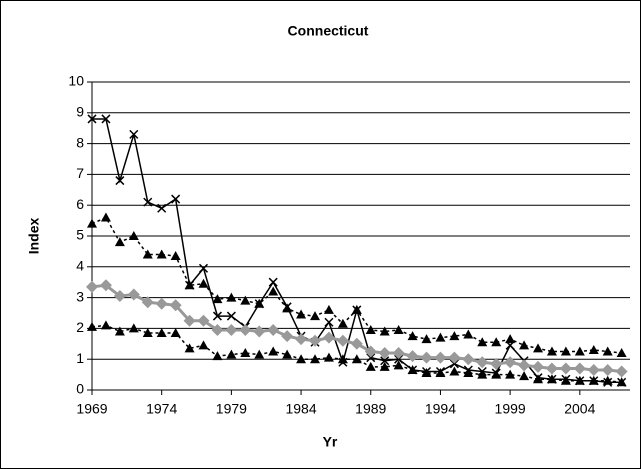  What do you see at coordinates (80, 389) in the screenshot?
I see `y-tick-label: 0` at bounding box center [80, 389].